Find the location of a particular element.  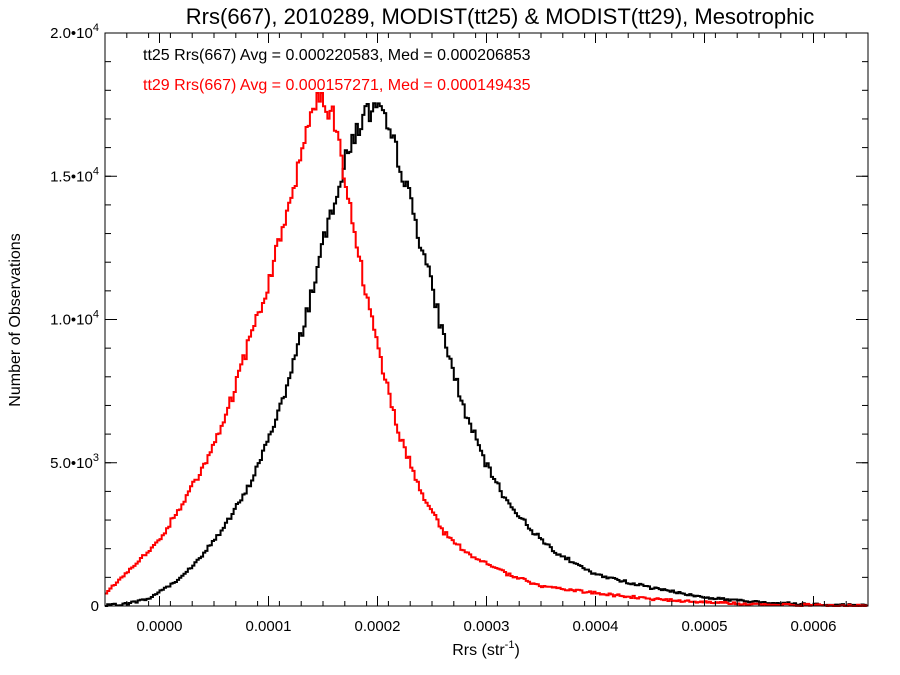

x-tick-label: 0.0003 is located at coordinates (487, 626).